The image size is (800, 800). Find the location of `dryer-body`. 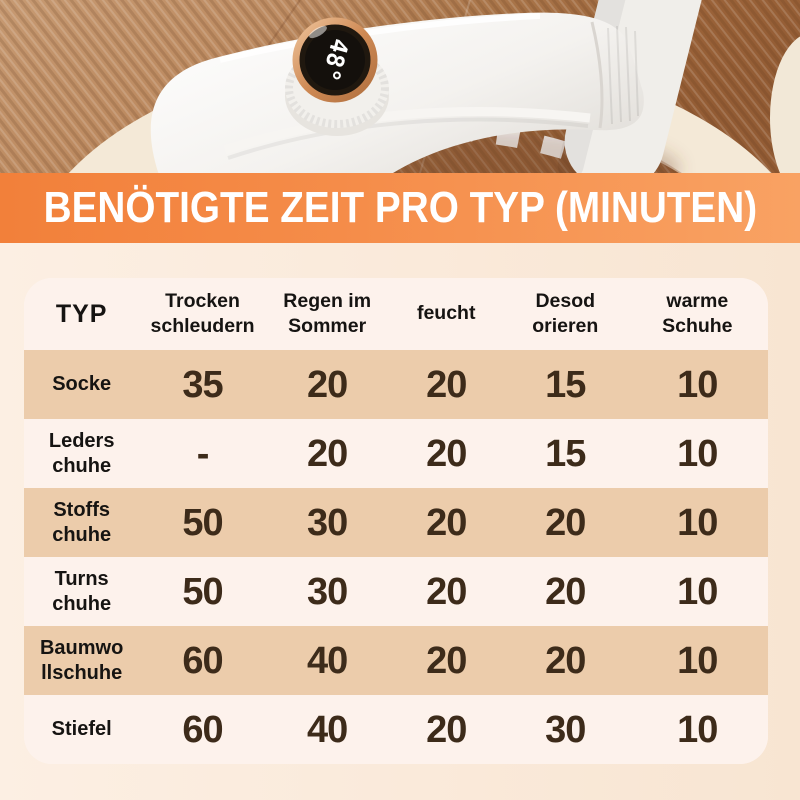

dryer-body is located at coordinates (397, 92).